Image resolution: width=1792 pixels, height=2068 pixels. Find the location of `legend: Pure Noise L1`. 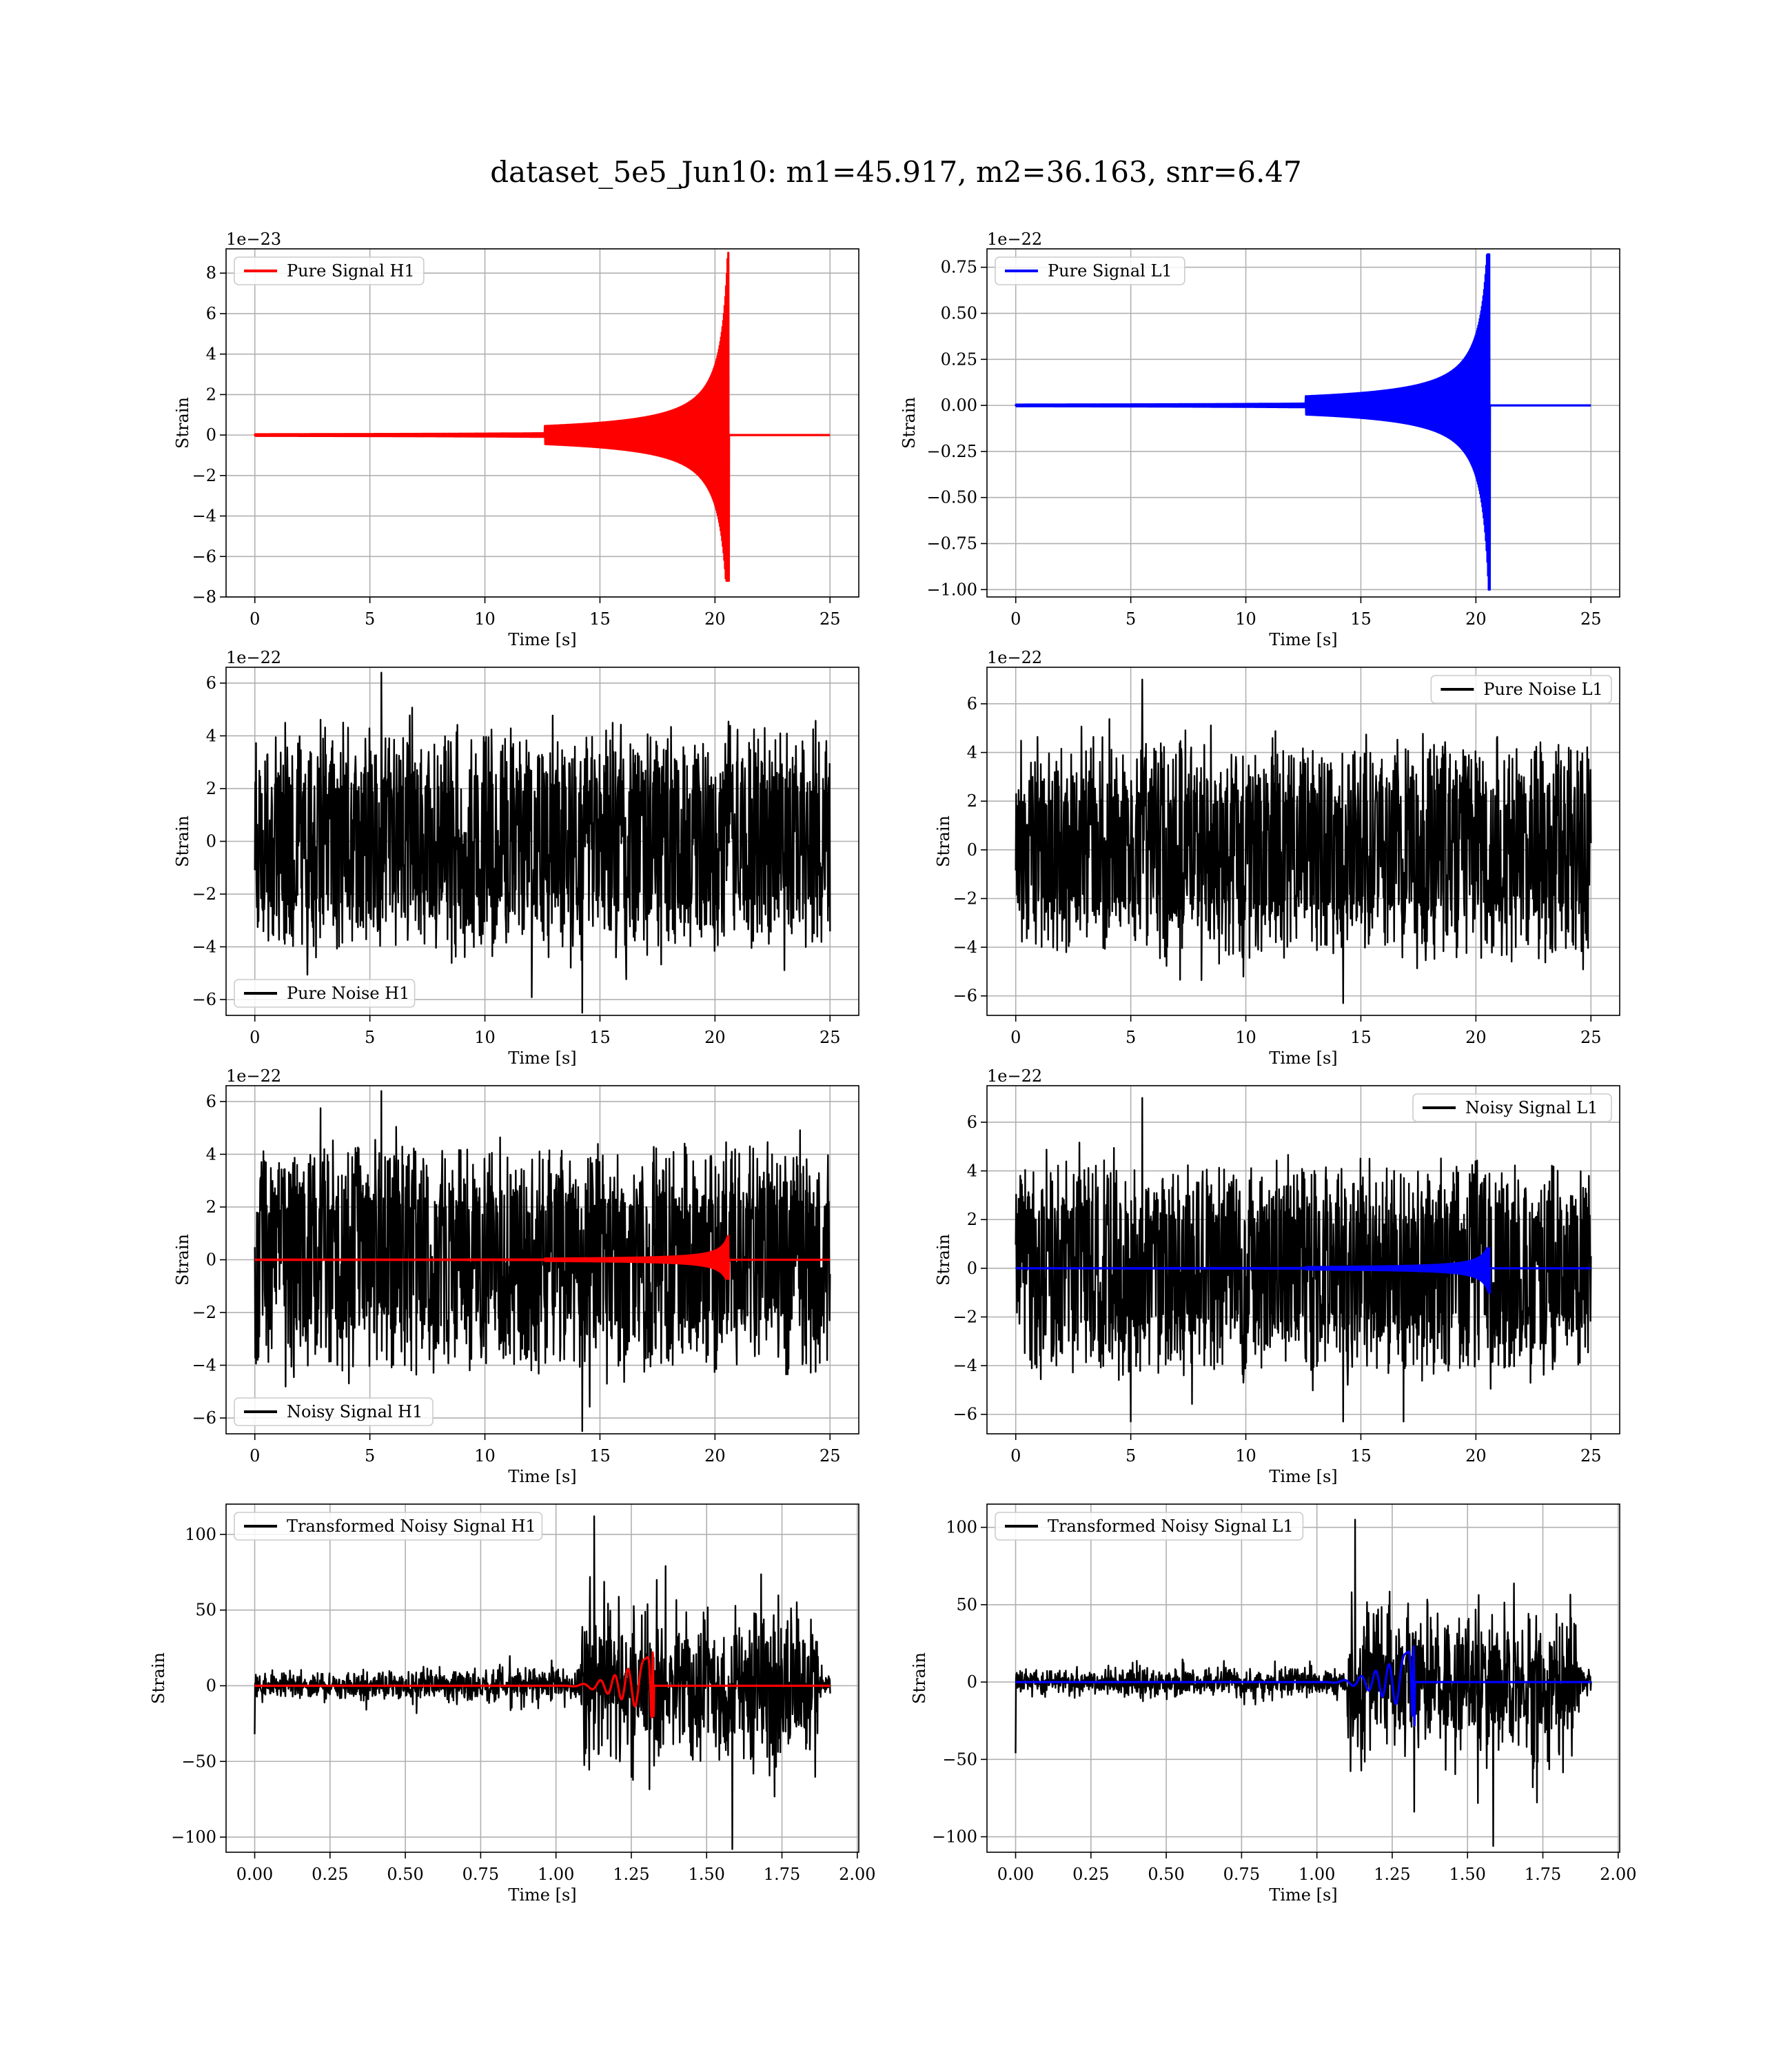

legend: Pure Noise L1 is located at coordinates (1521, 689).